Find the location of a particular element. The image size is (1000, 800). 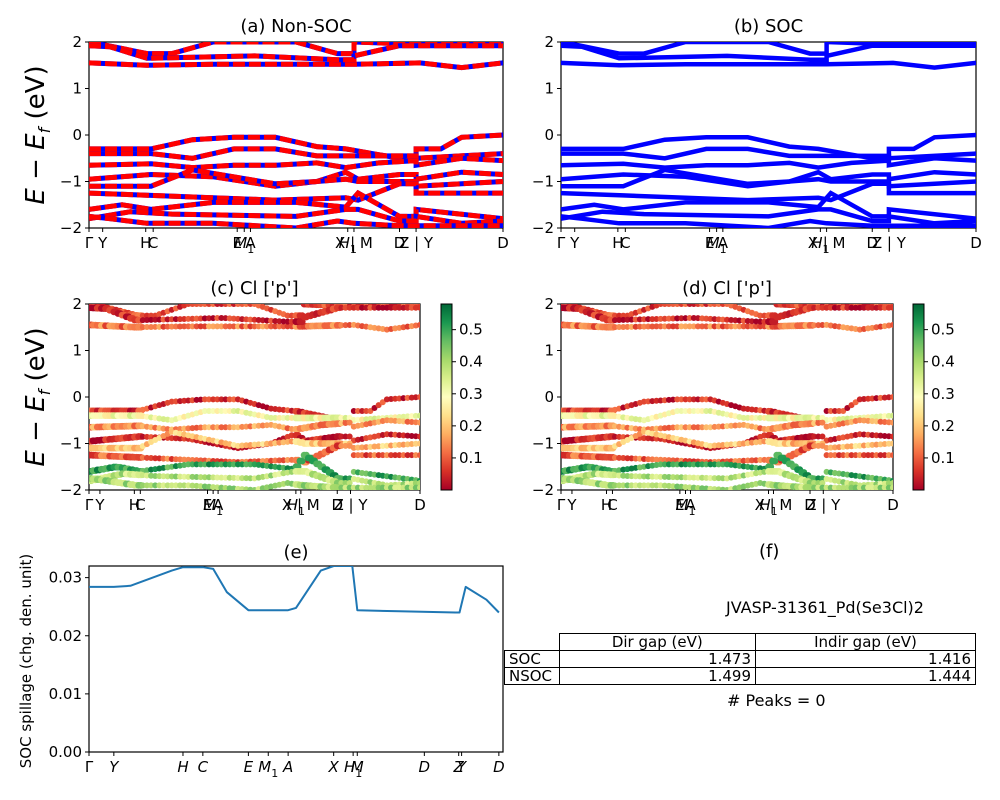

colorbar-tick-label: 0.3 is located at coordinates (943, 394).